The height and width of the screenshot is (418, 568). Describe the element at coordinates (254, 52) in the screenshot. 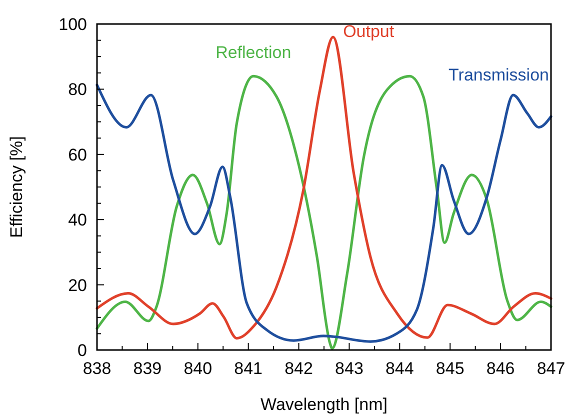

I see `series-label: Reflection` at that location.